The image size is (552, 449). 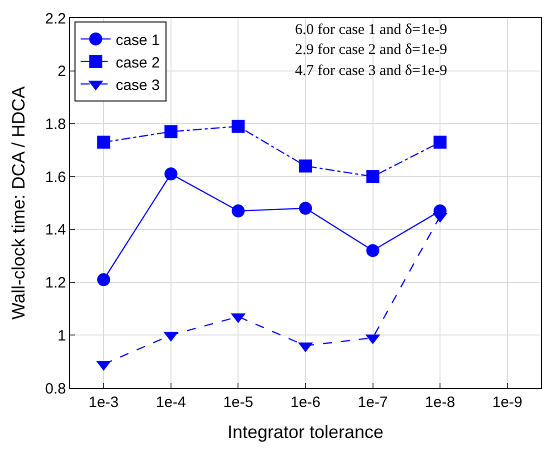 What do you see at coordinates (55, 19) in the screenshot?
I see `y-tick-label: 2.2` at bounding box center [55, 19].